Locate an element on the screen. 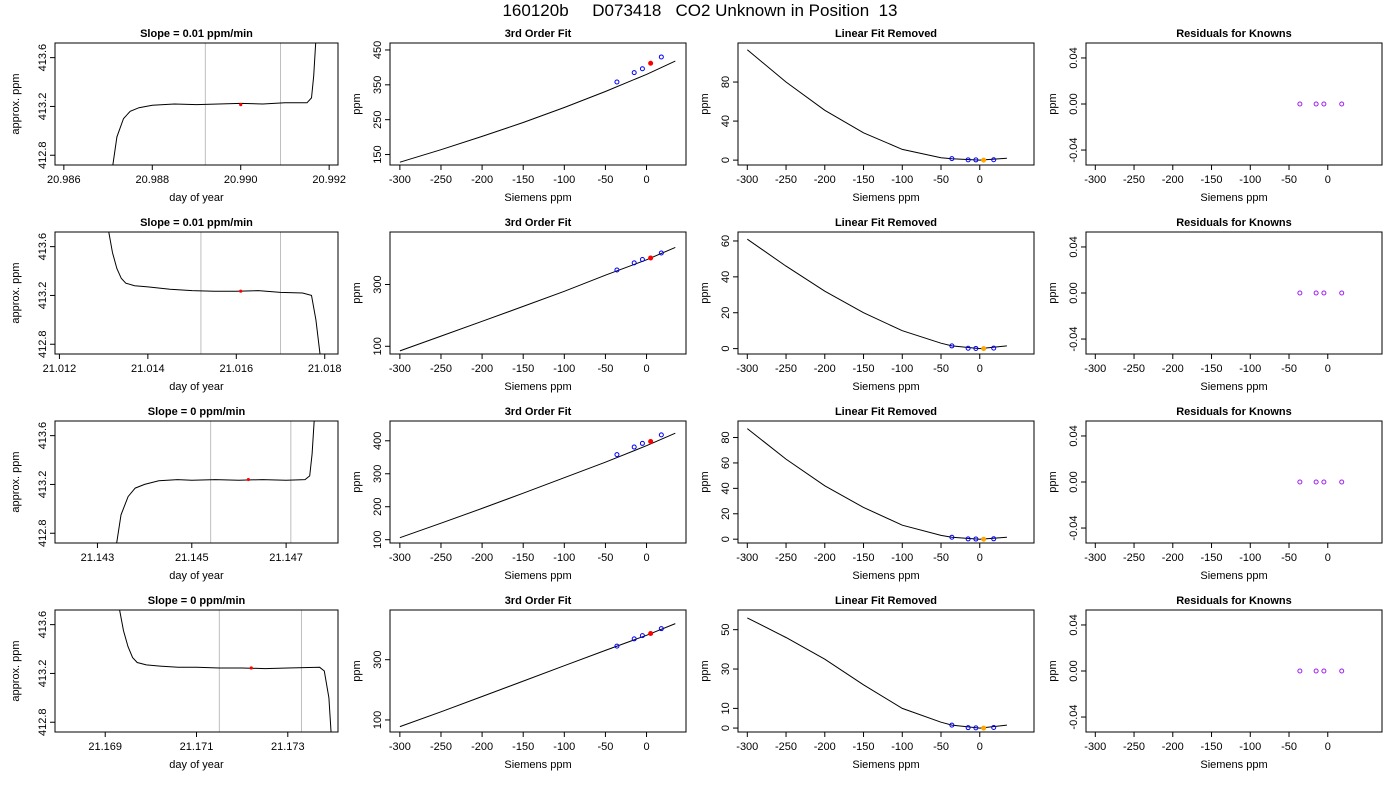 The image size is (1400, 800). y-tick-label: 40 is located at coordinates (726, 121).